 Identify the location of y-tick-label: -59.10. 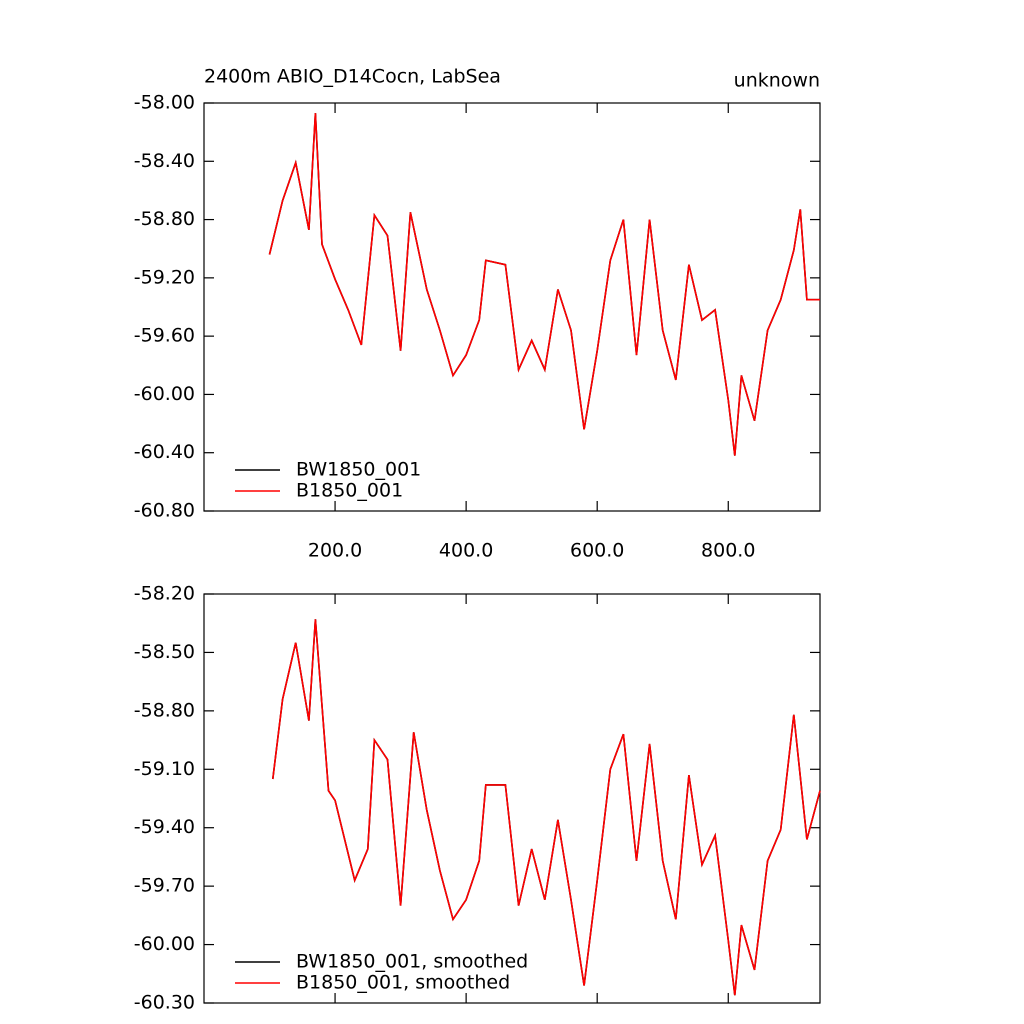
(164, 769).